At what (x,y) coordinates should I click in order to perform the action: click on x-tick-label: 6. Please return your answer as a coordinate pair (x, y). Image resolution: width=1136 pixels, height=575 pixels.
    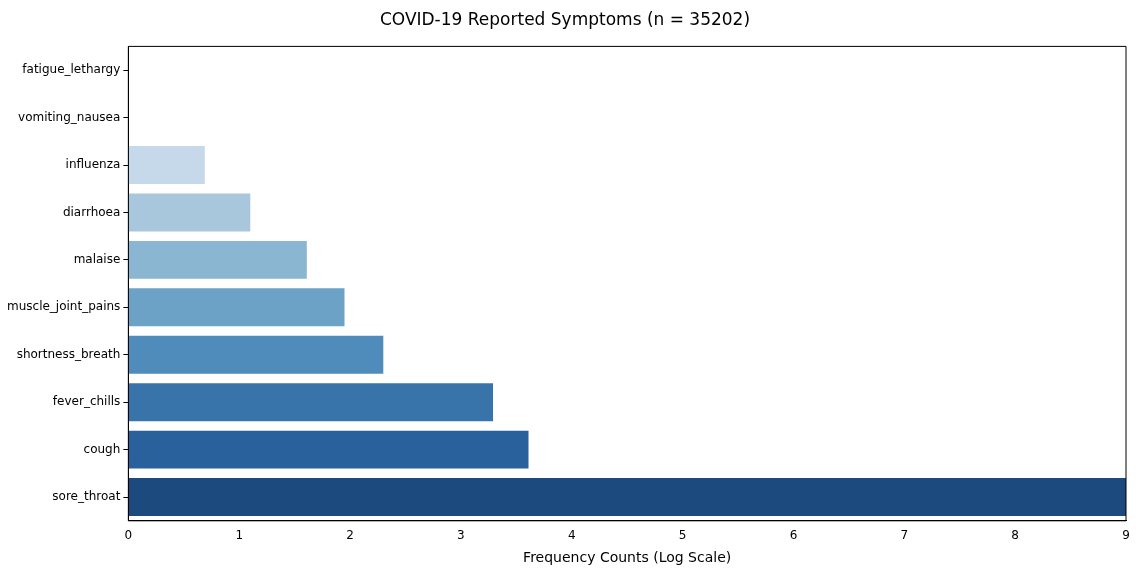
    Looking at the image, I should click on (793, 535).